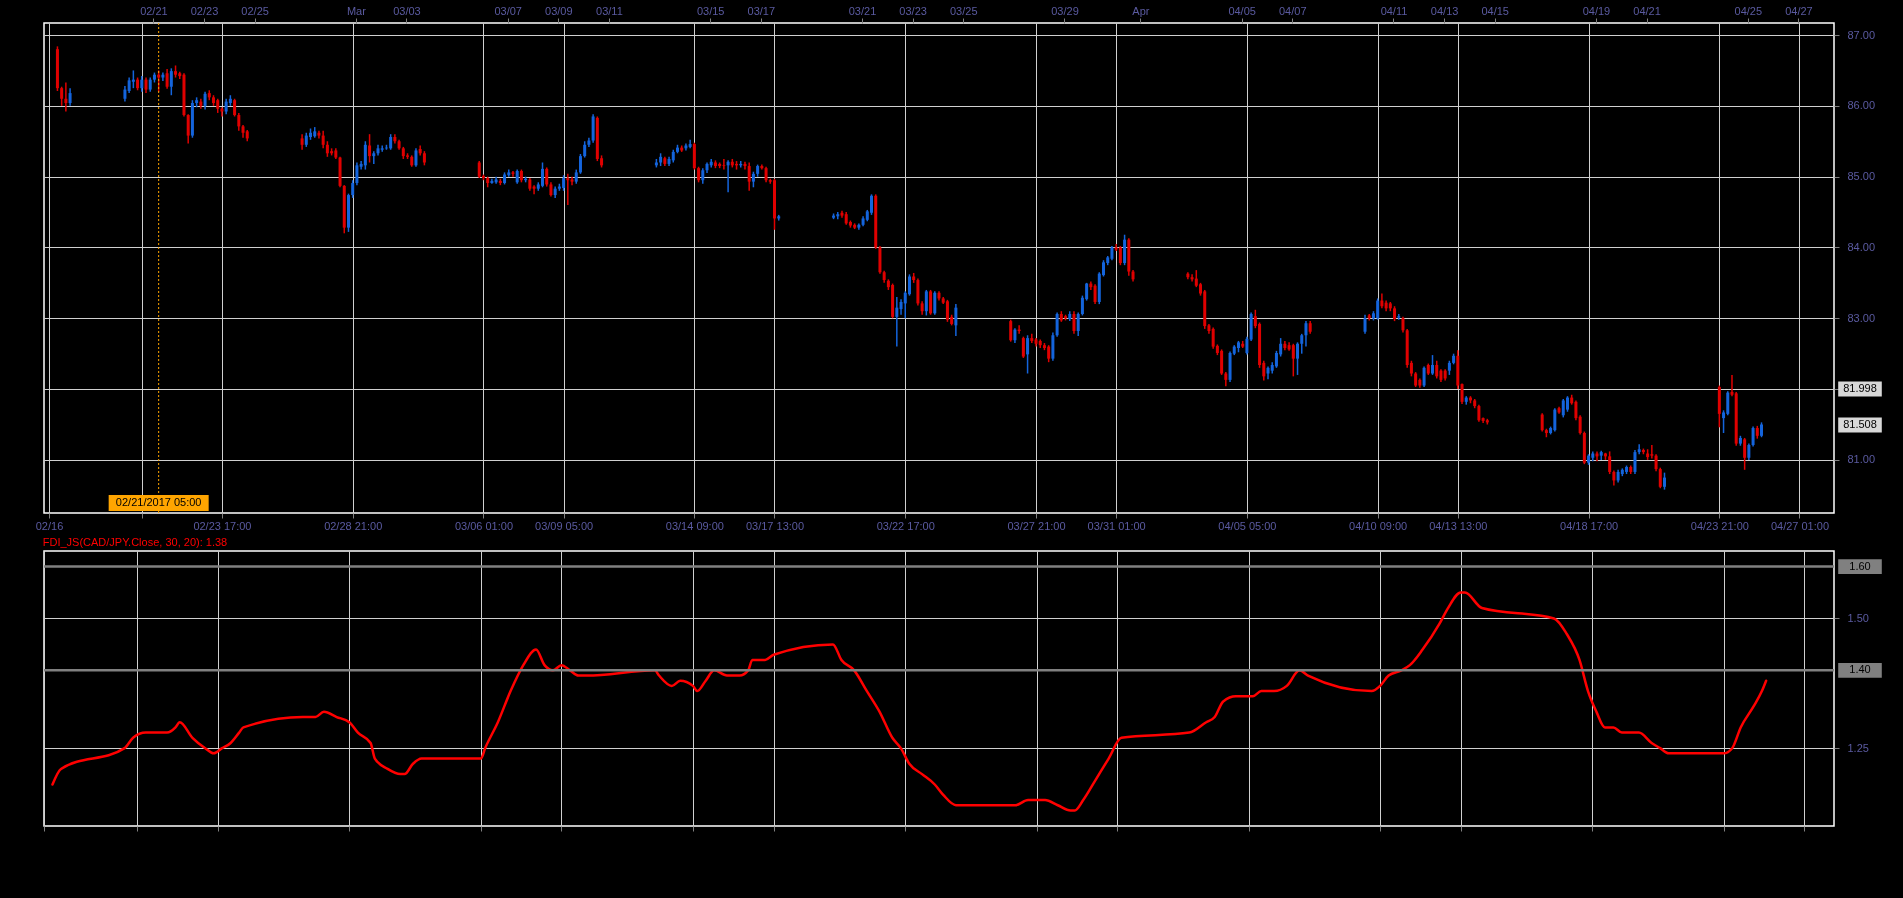  I want to click on x2-tick-label: 04/07, so click(1292, 10).